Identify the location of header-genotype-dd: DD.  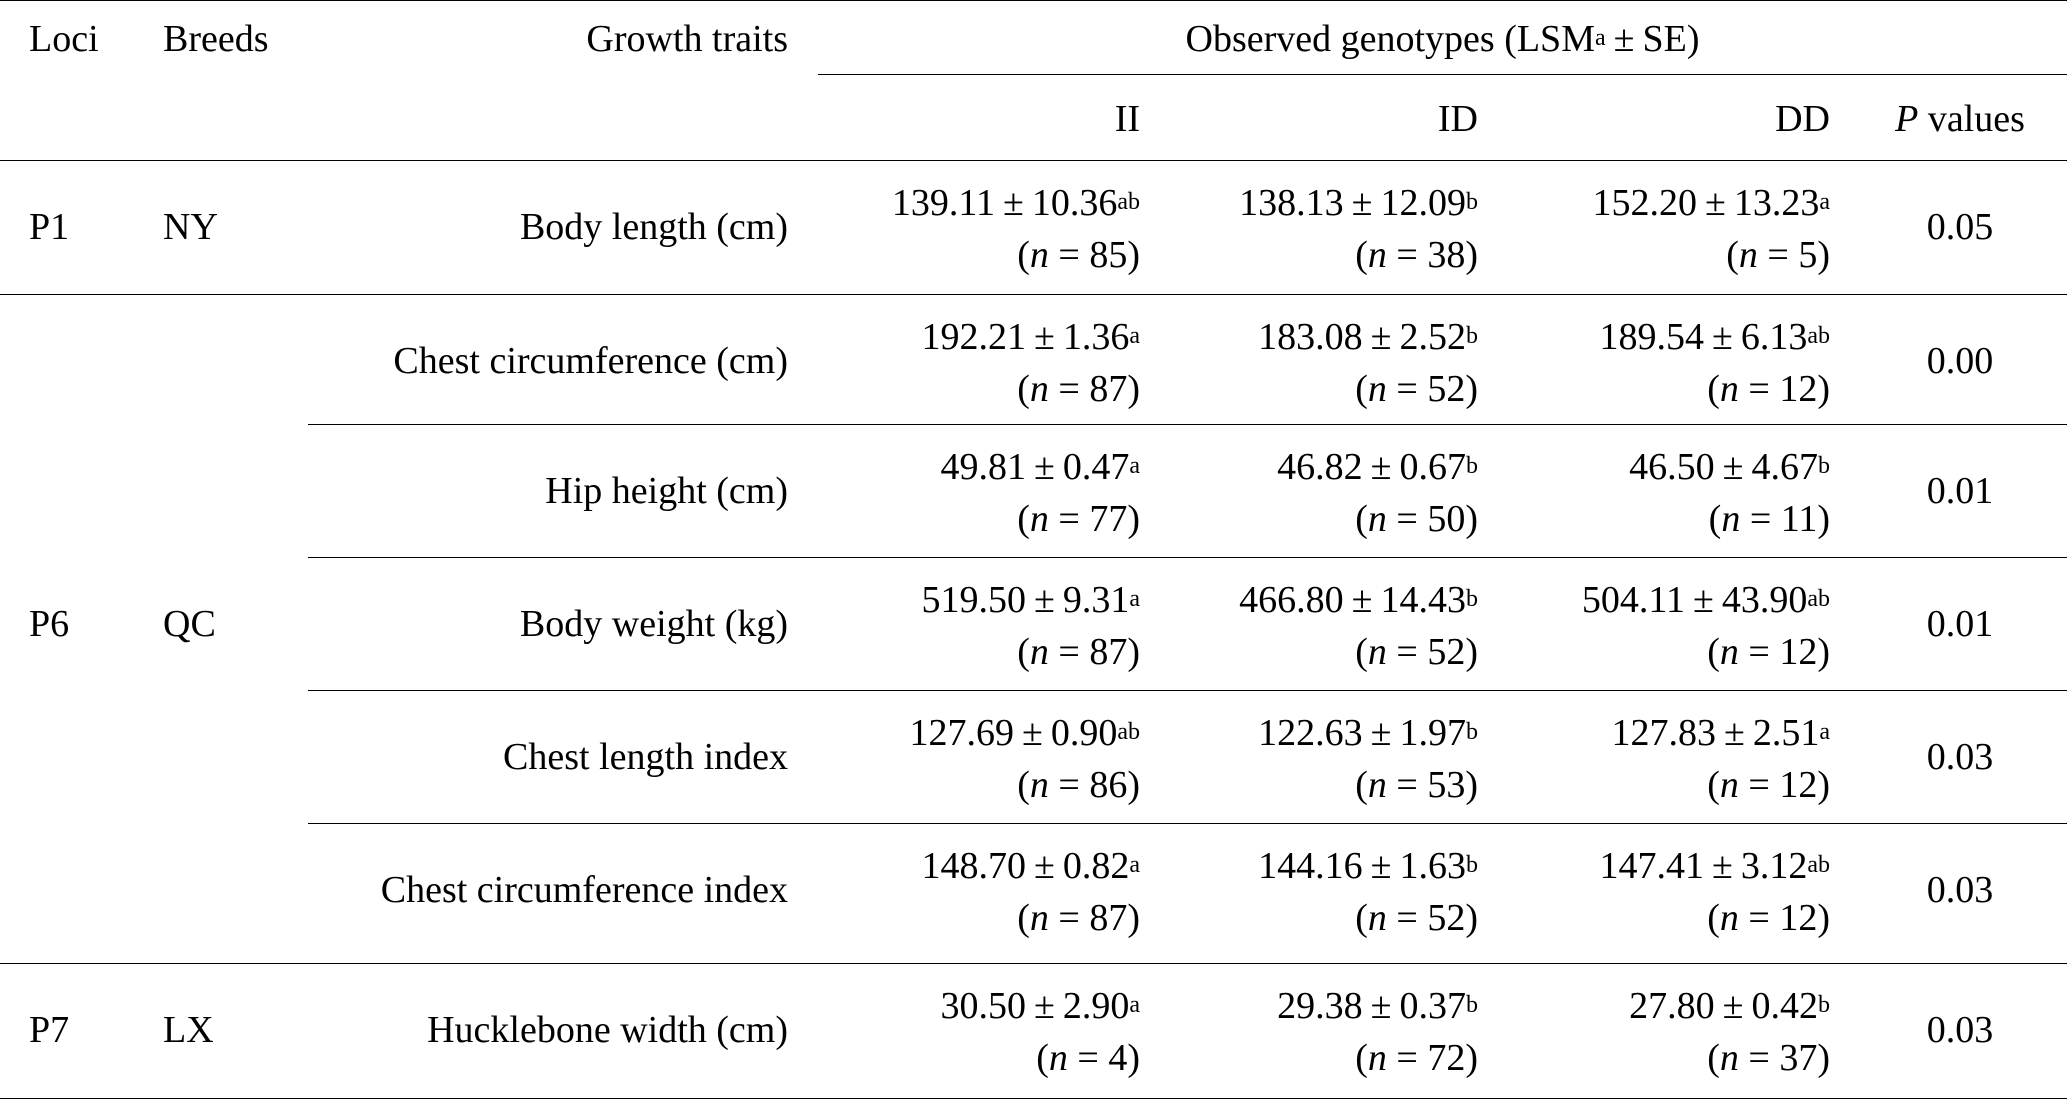
(1802, 119).